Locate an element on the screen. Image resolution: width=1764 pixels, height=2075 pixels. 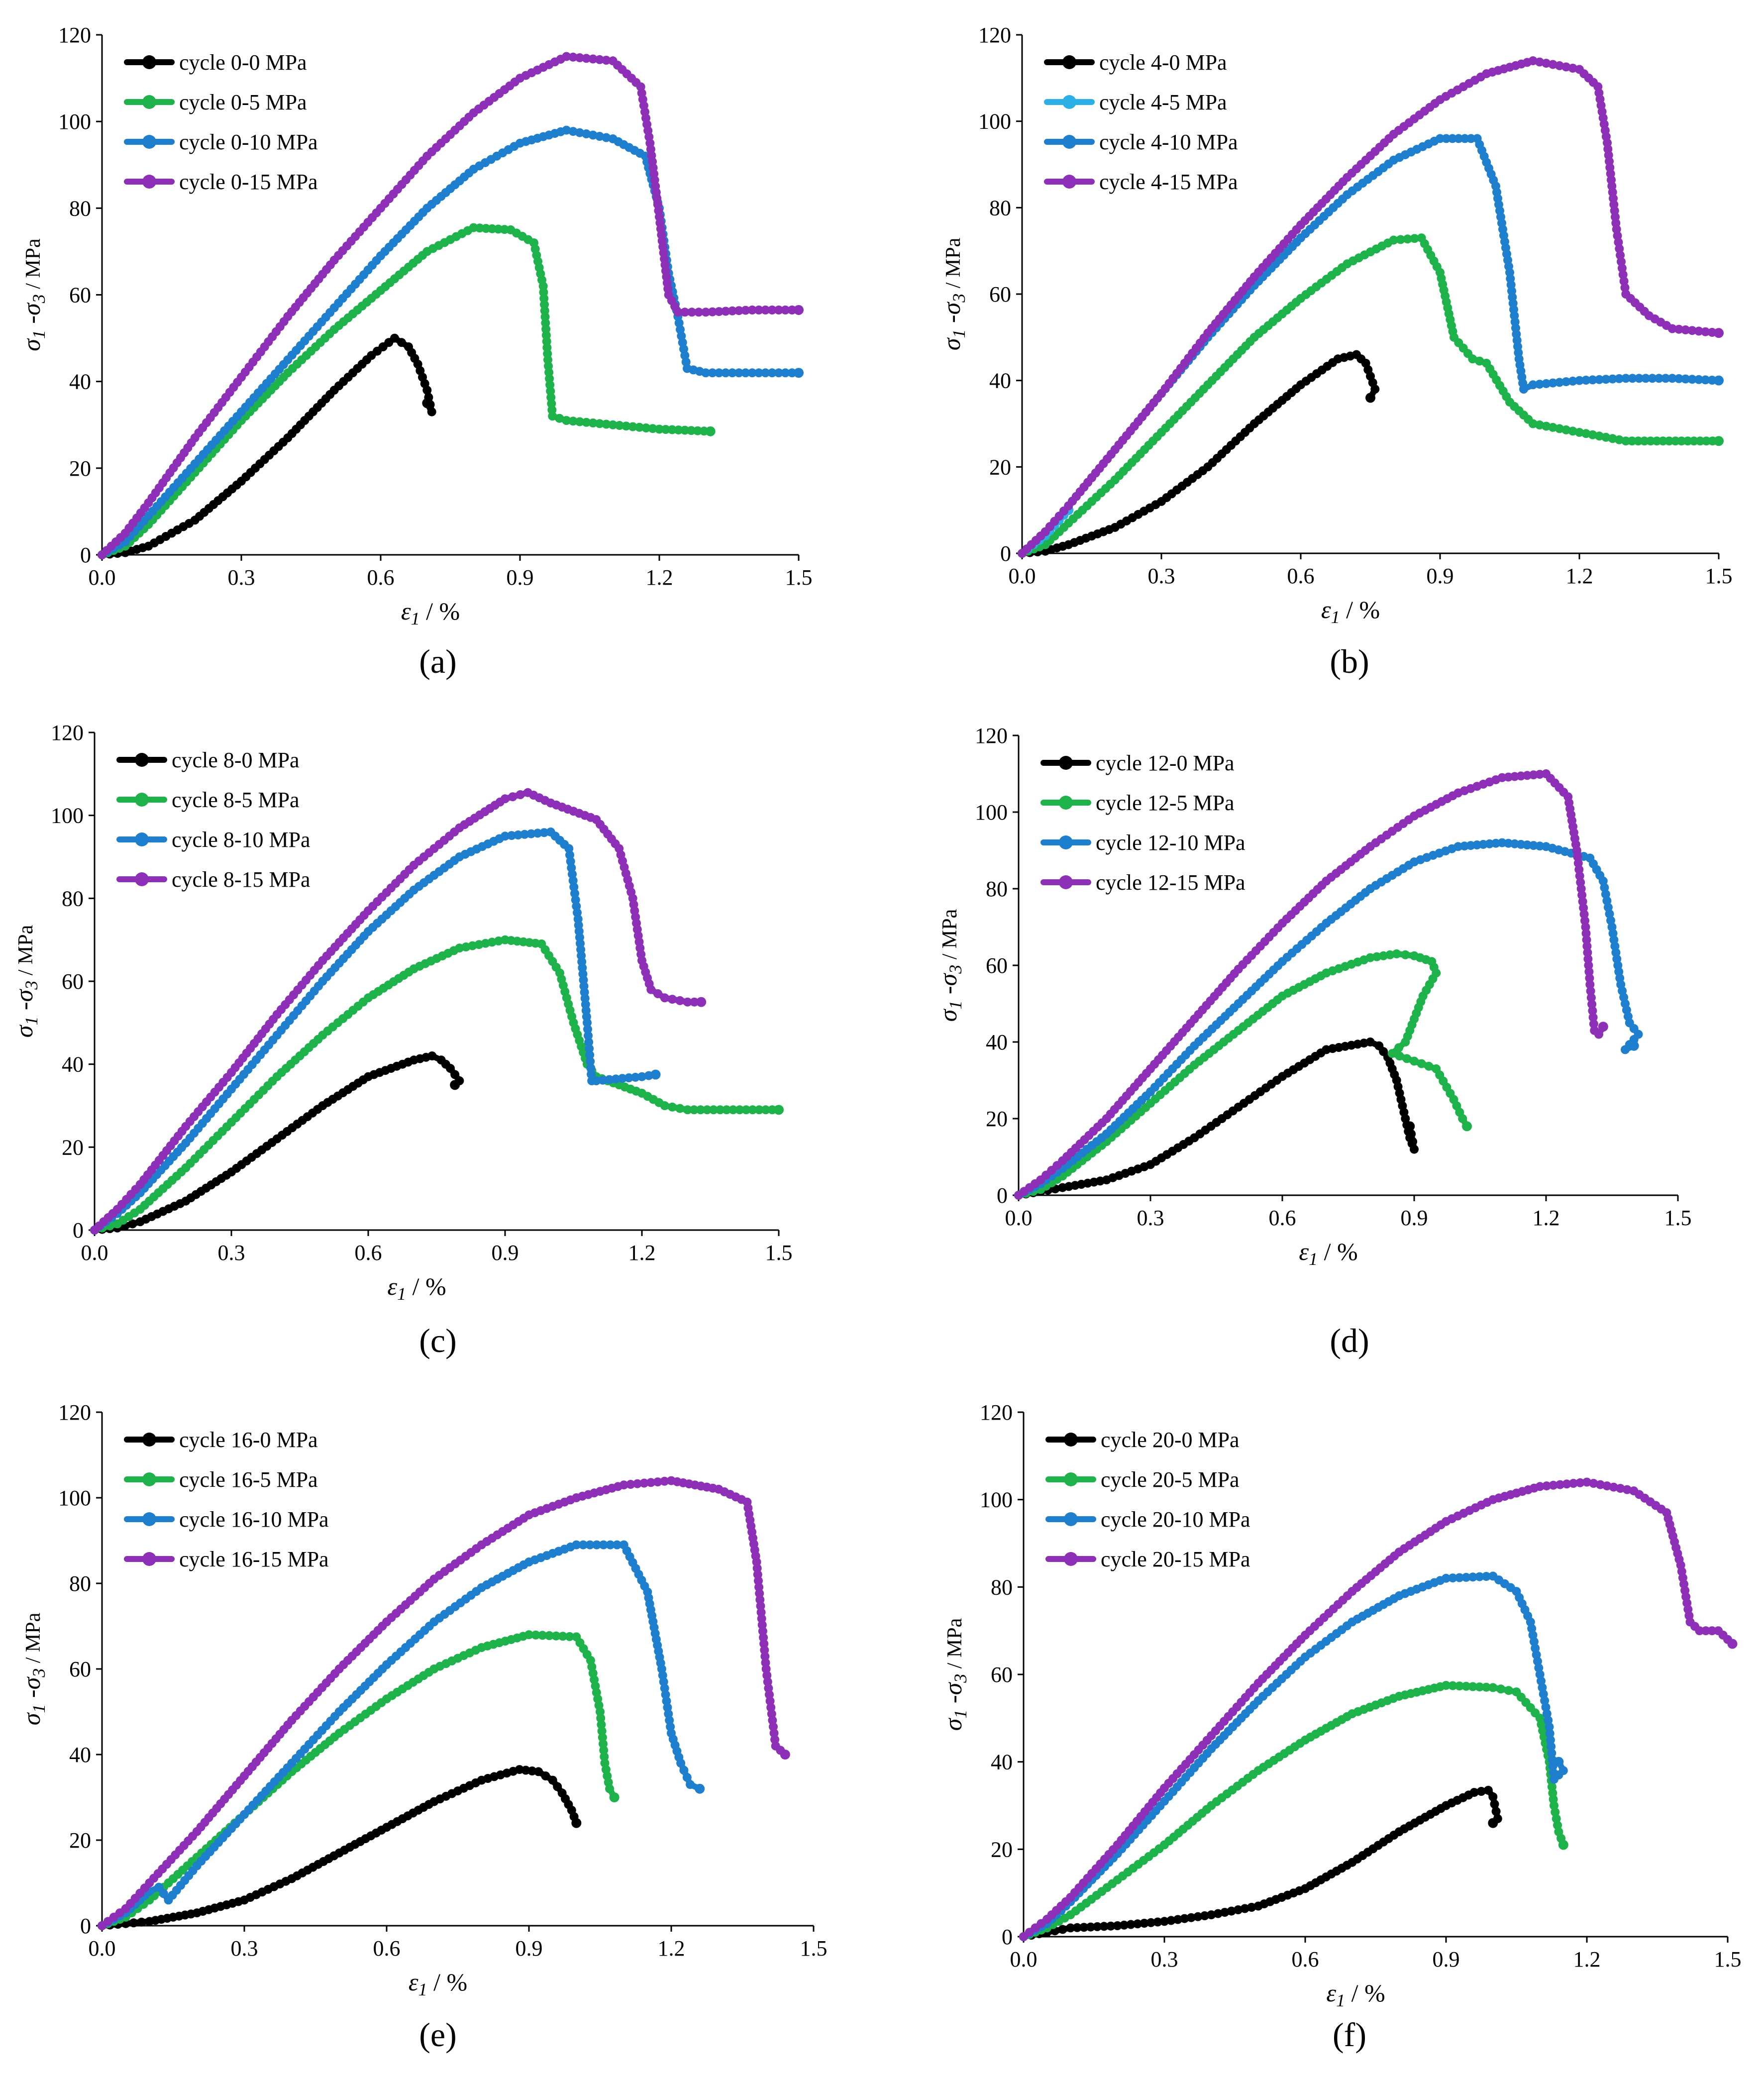
legend-label: cycle 12-15 MPa is located at coordinates (1170, 882).